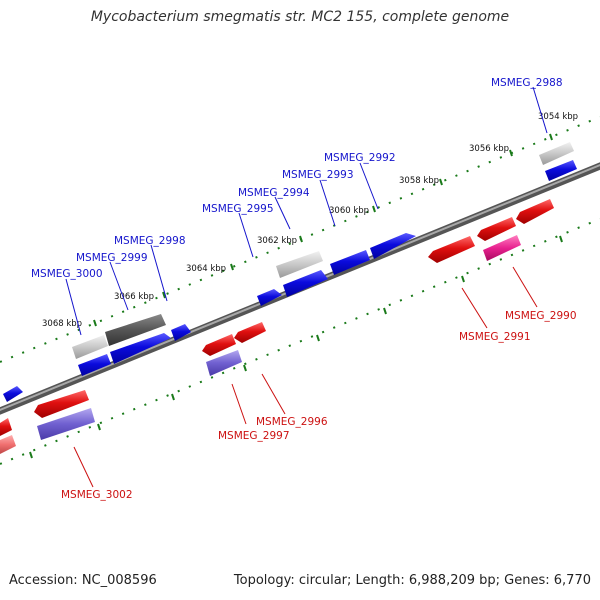 The image size is (600, 600). What do you see at coordinates (238, 209) in the screenshot?
I see `gene-label-msmeg-2995: MSMEG_2995` at bounding box center [238, 209].